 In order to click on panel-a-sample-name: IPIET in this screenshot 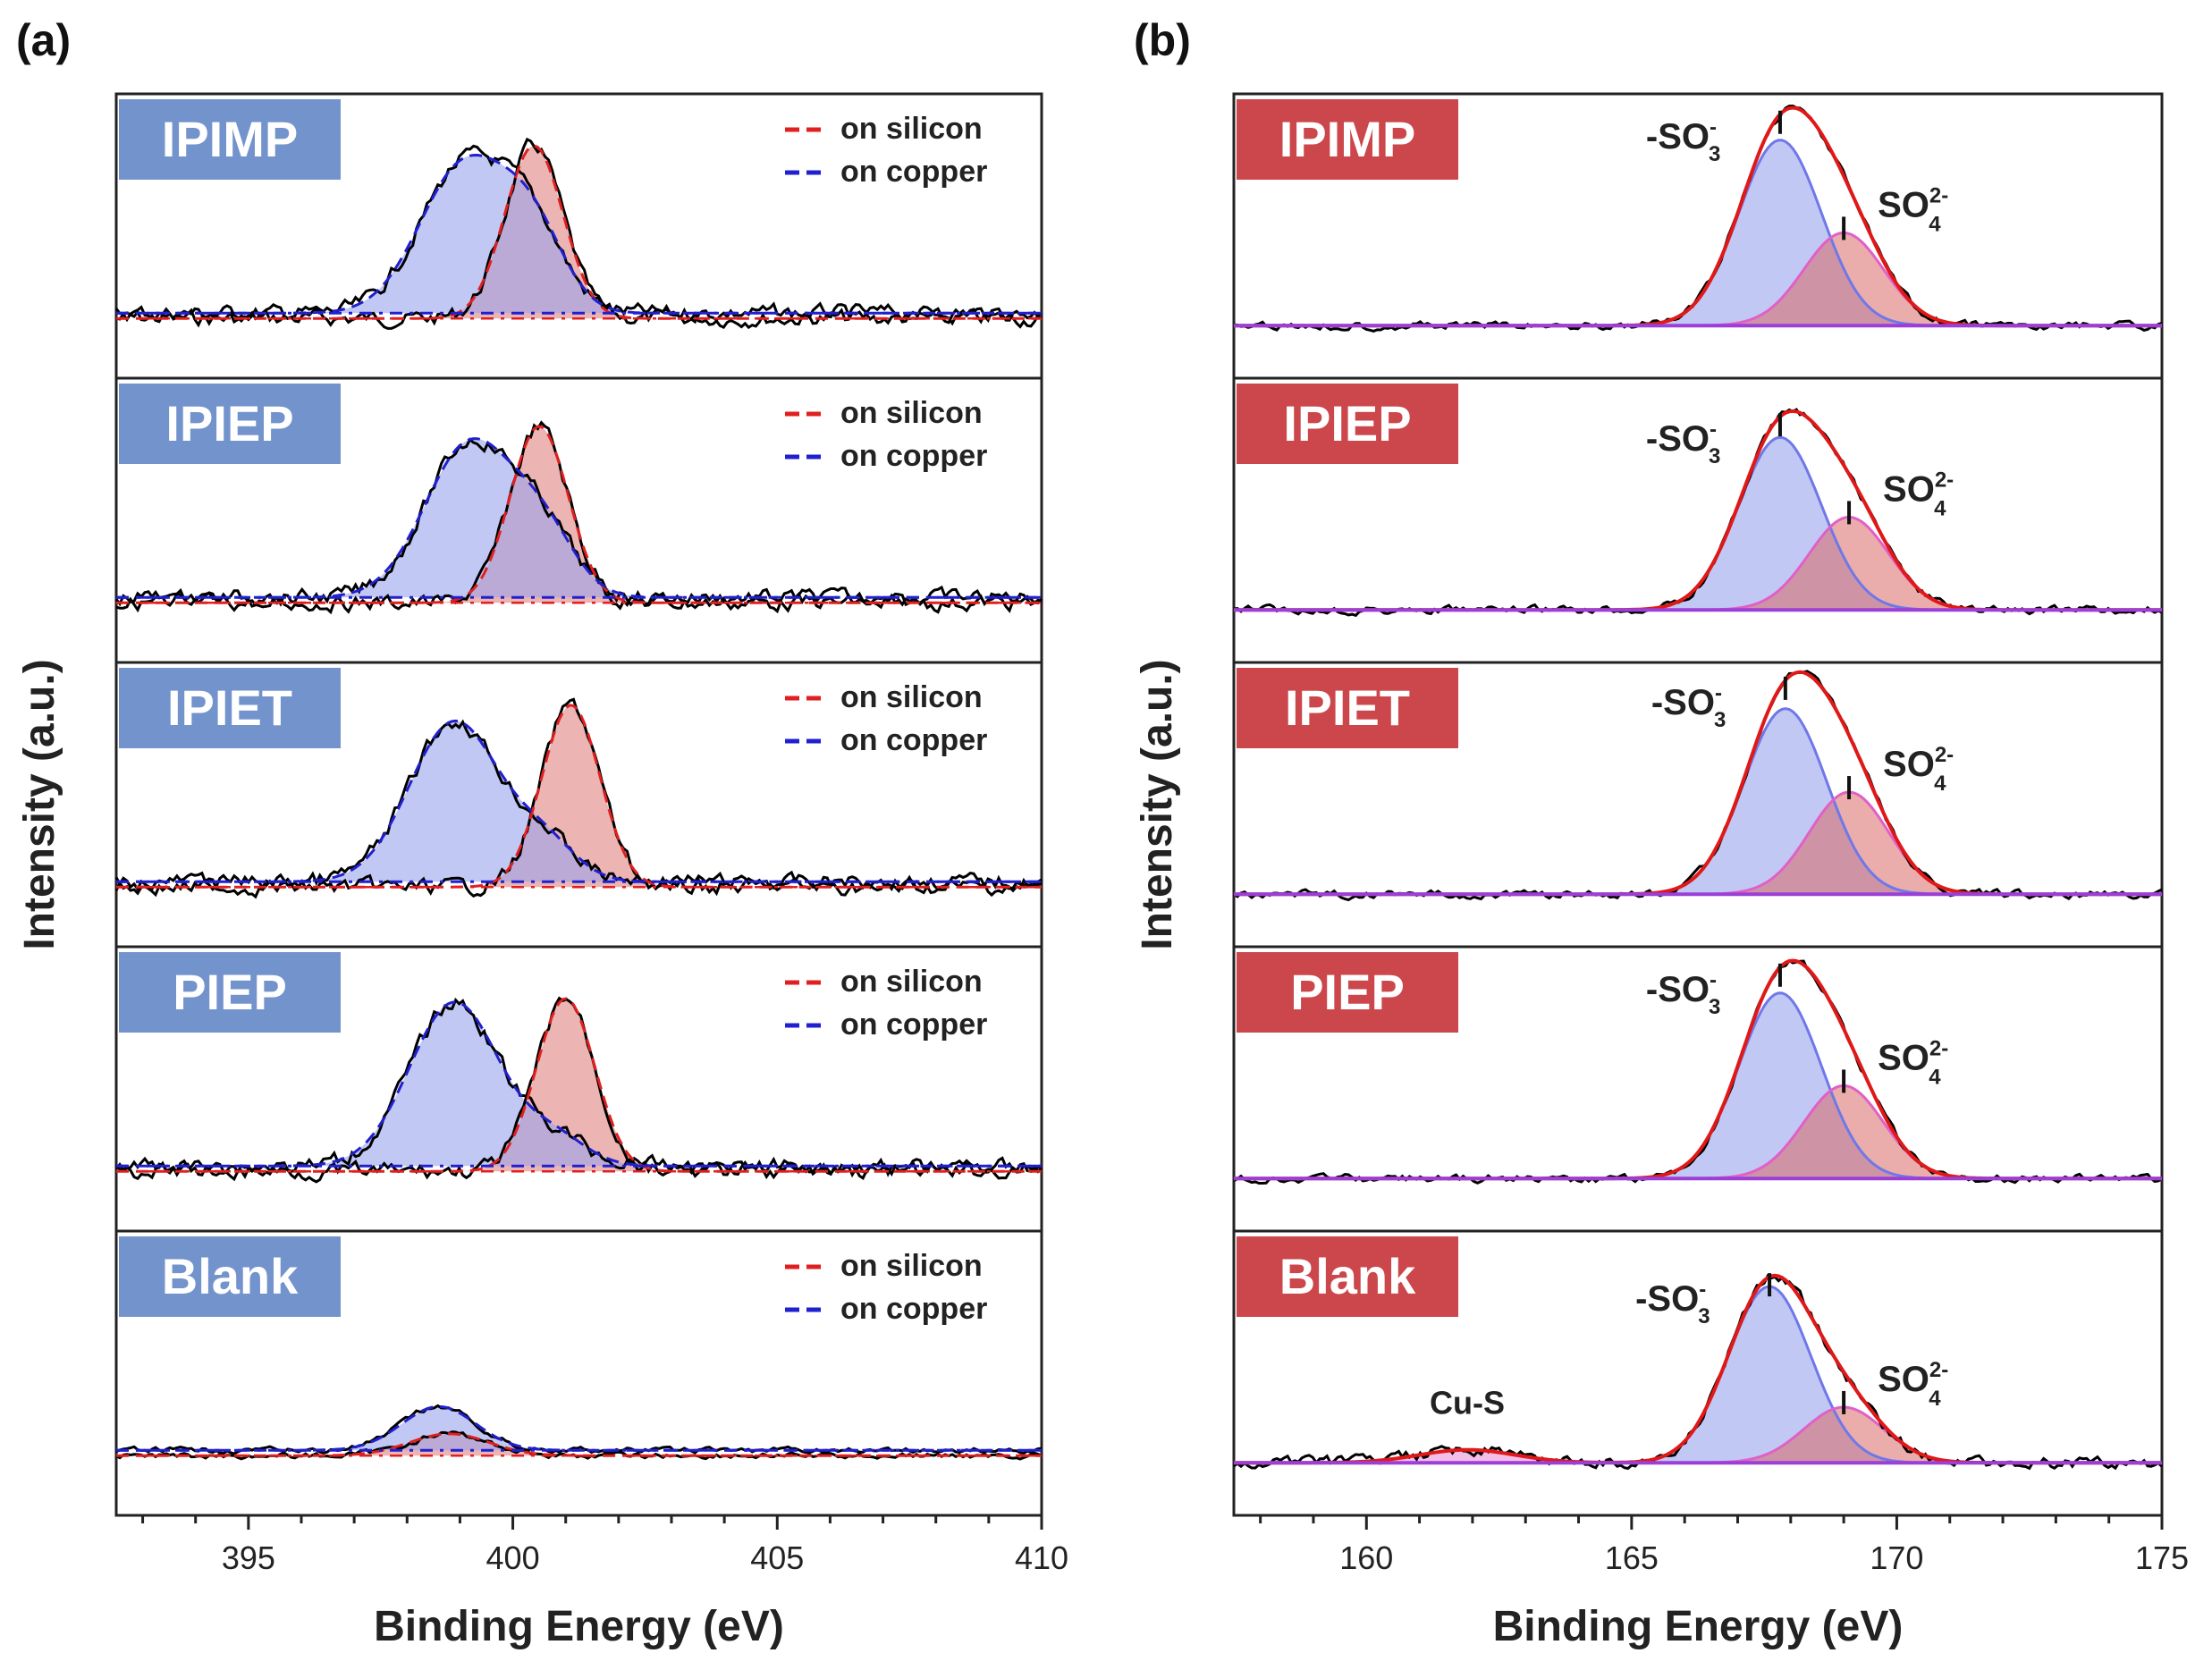, I will do `click(230, 707)`.